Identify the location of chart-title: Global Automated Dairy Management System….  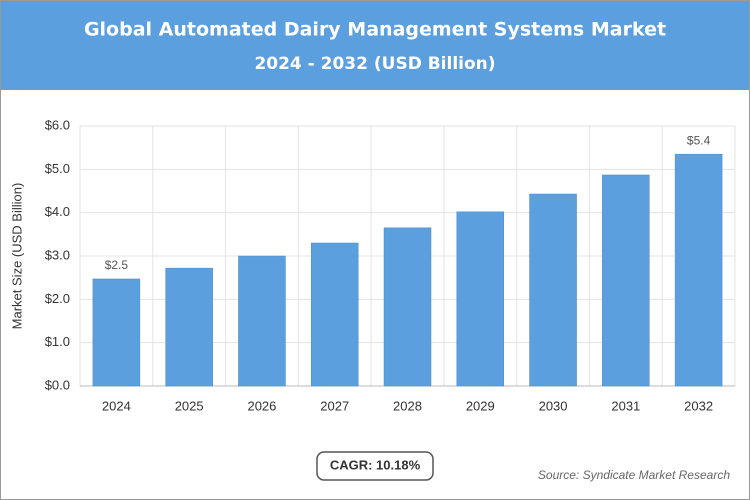
(375, 30).